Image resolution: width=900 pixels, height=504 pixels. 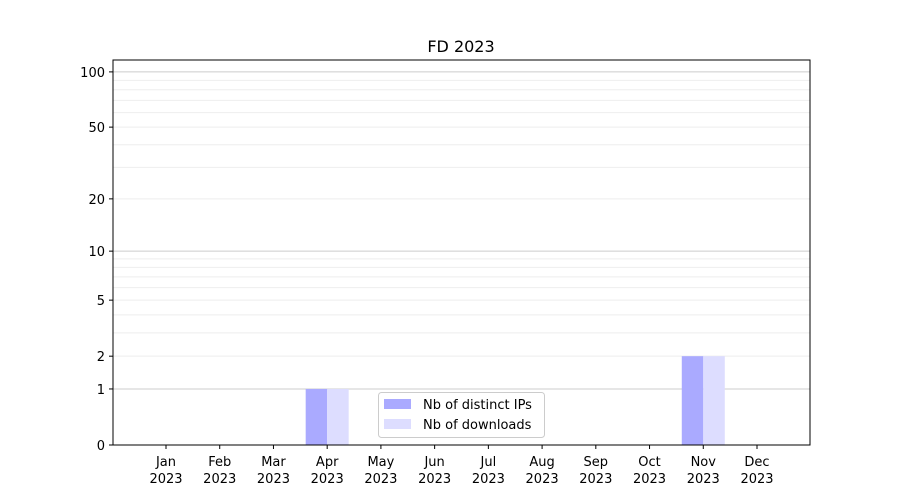 What do you see at coordinates (380, 471) in the screenshot?
I see `x-tick-label: May 2023` at bounding box center [380, 471].